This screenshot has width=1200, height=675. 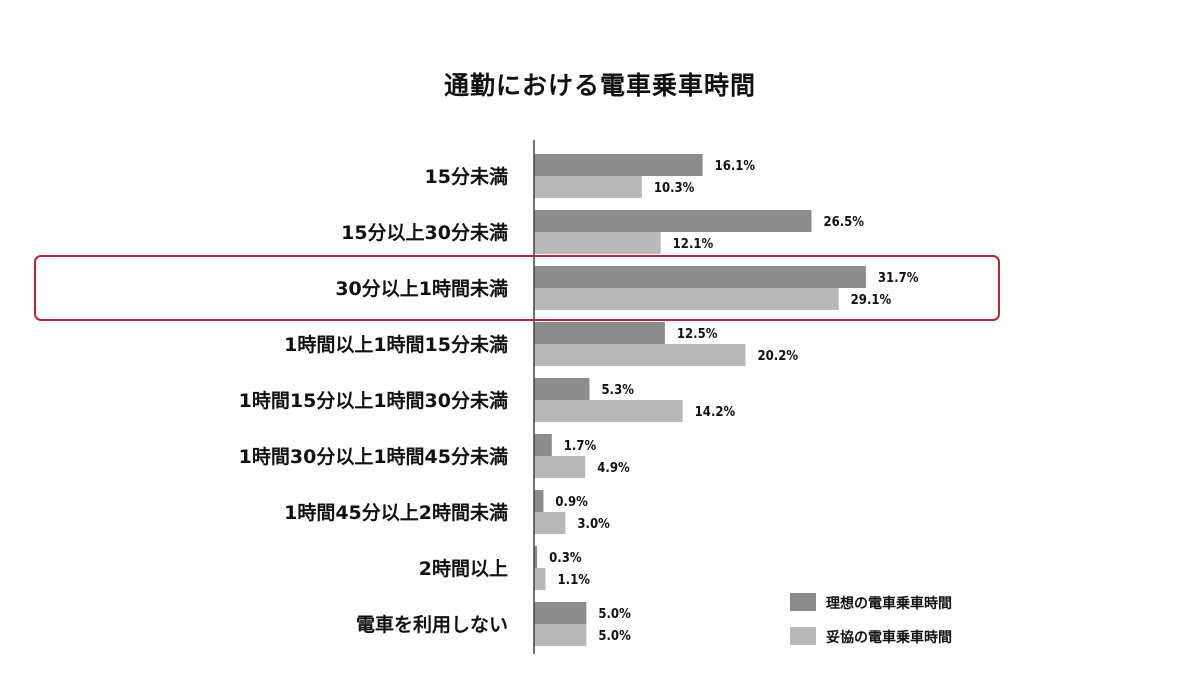 What do you see at coordinates (871, 300) in the screenshot?
I see `data-label: 29.1%` at bounding box center [871, 300].